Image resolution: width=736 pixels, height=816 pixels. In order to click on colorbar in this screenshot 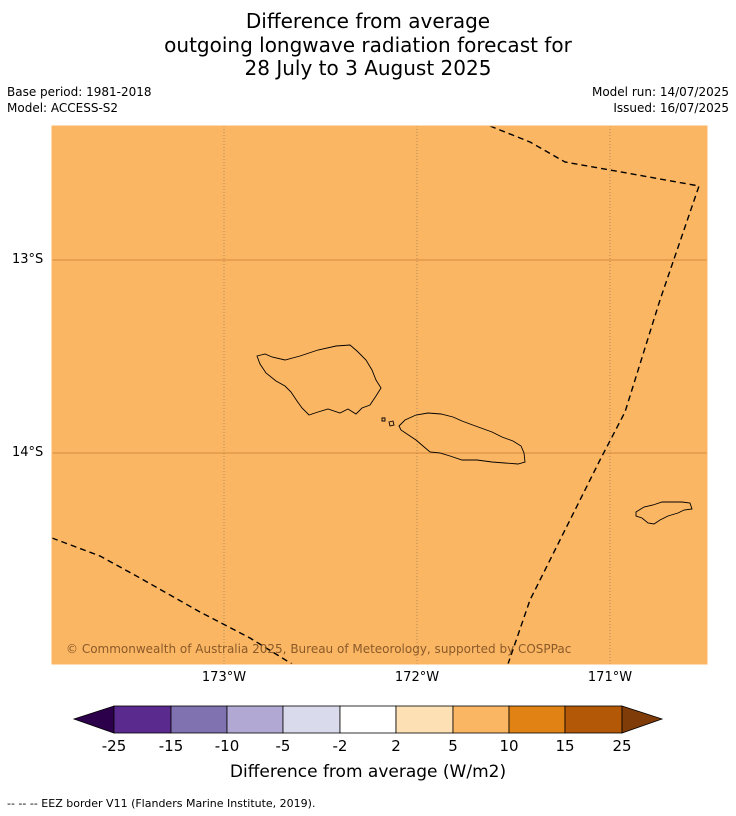, I will do `click(368, 719)`.